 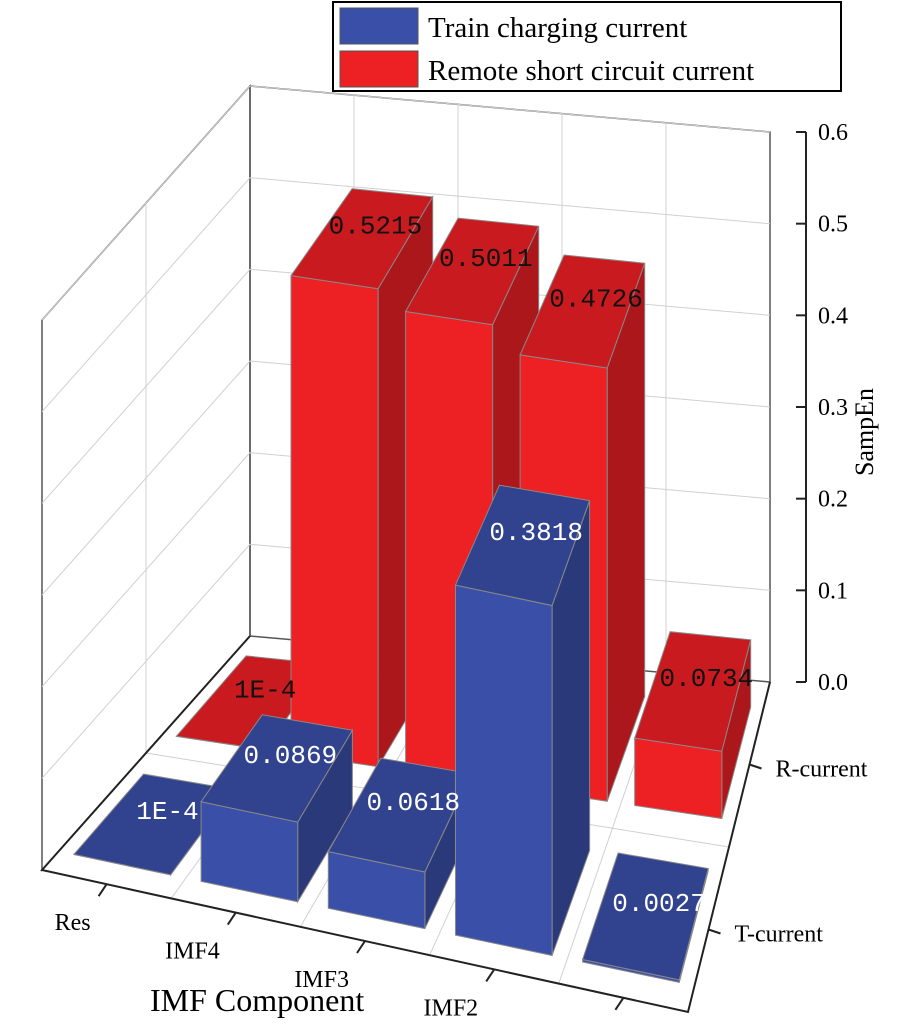 I want to click on x-tick-label: IMF3, so click(x=321, y=980).